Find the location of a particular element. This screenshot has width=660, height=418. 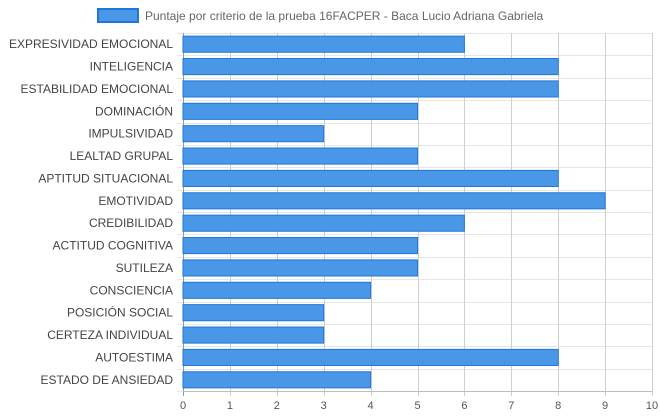

x-tick-label: 6 is located at coordinates (464, 406).